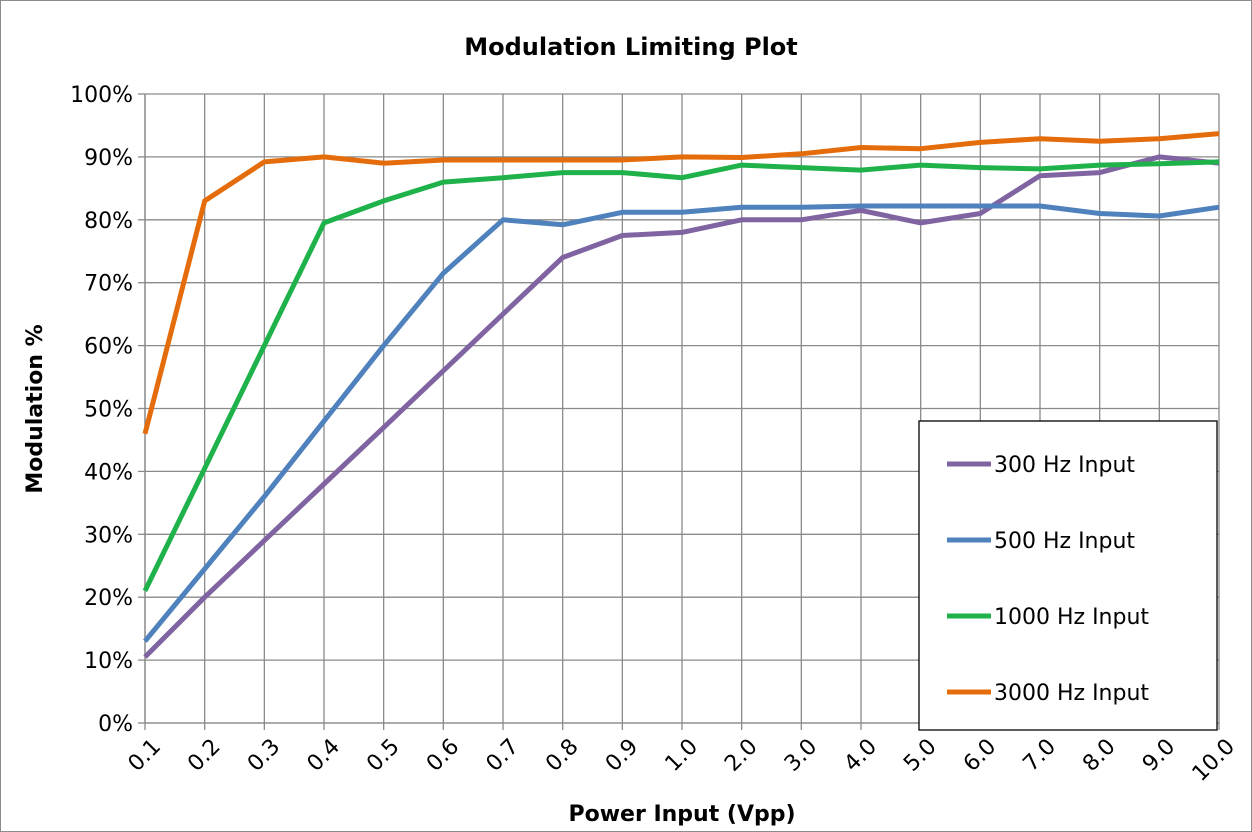 Image resolution: width=1252 pixels, height=832 pixels. What do you see at coordinates (682, 755) in the screenshot?
I see `x-tick-label: 1.0` at bounding box center [682, 755].